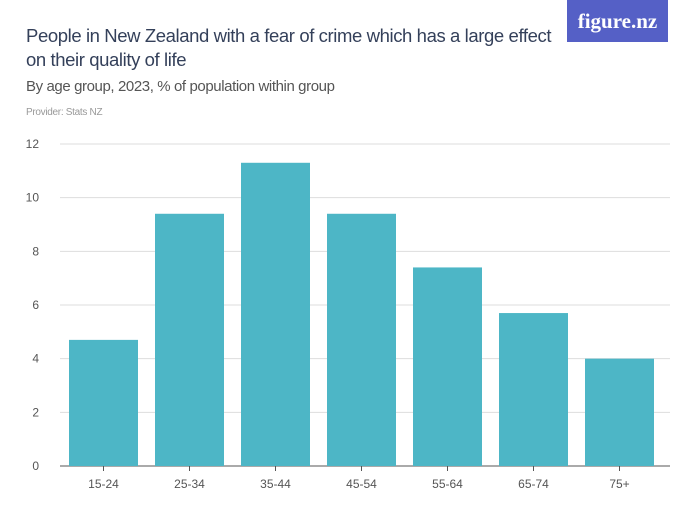  Describe the element at coordinates (33, 144) in the screenshot. I see `y-tick-label: 12` at that location.